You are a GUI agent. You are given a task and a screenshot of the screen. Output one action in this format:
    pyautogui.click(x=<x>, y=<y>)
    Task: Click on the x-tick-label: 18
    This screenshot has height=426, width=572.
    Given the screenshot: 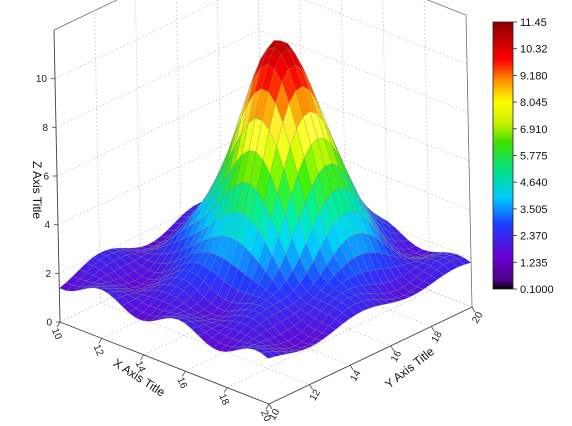 What is the action you would take?
    pyautogui.click(x=223, y=399)
    